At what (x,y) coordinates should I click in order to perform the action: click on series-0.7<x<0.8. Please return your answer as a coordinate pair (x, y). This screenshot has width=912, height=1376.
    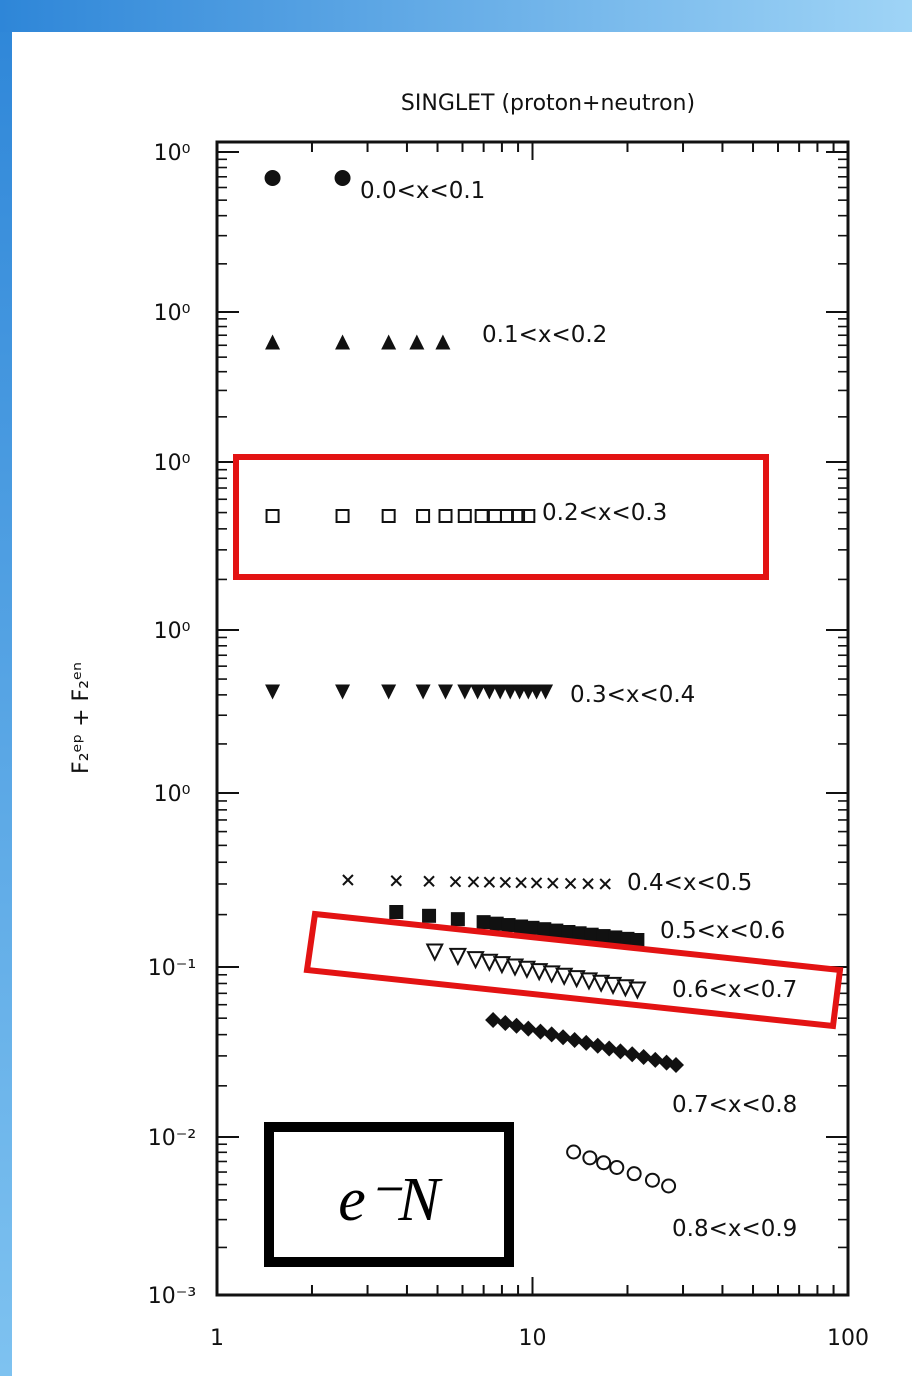
    Looking at the image, I should click on (585, 1042).